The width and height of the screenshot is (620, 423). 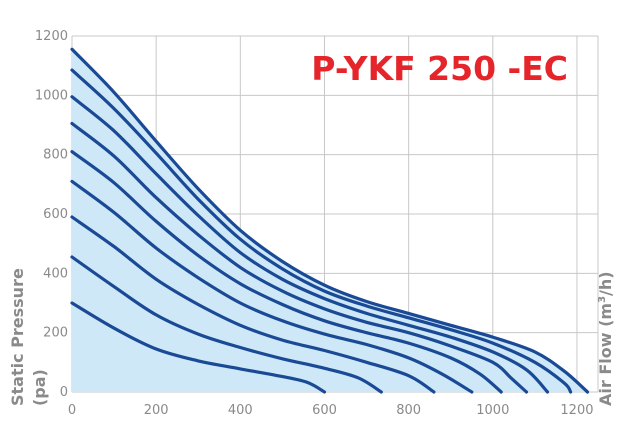 What do you see at coordinates (576, 410) in the screenshot?
I see `x-tick-label-6: 1200` at bounding box center [576, 410].